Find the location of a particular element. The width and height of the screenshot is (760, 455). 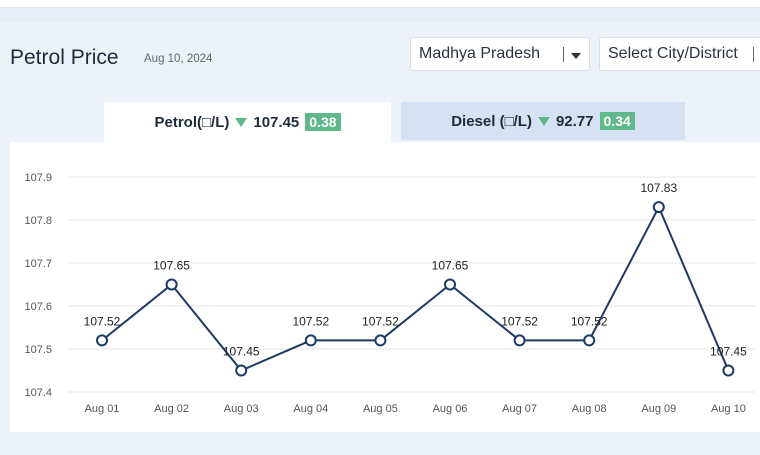

y-tick-label: 107.6 is located at coordinates (38, 307).